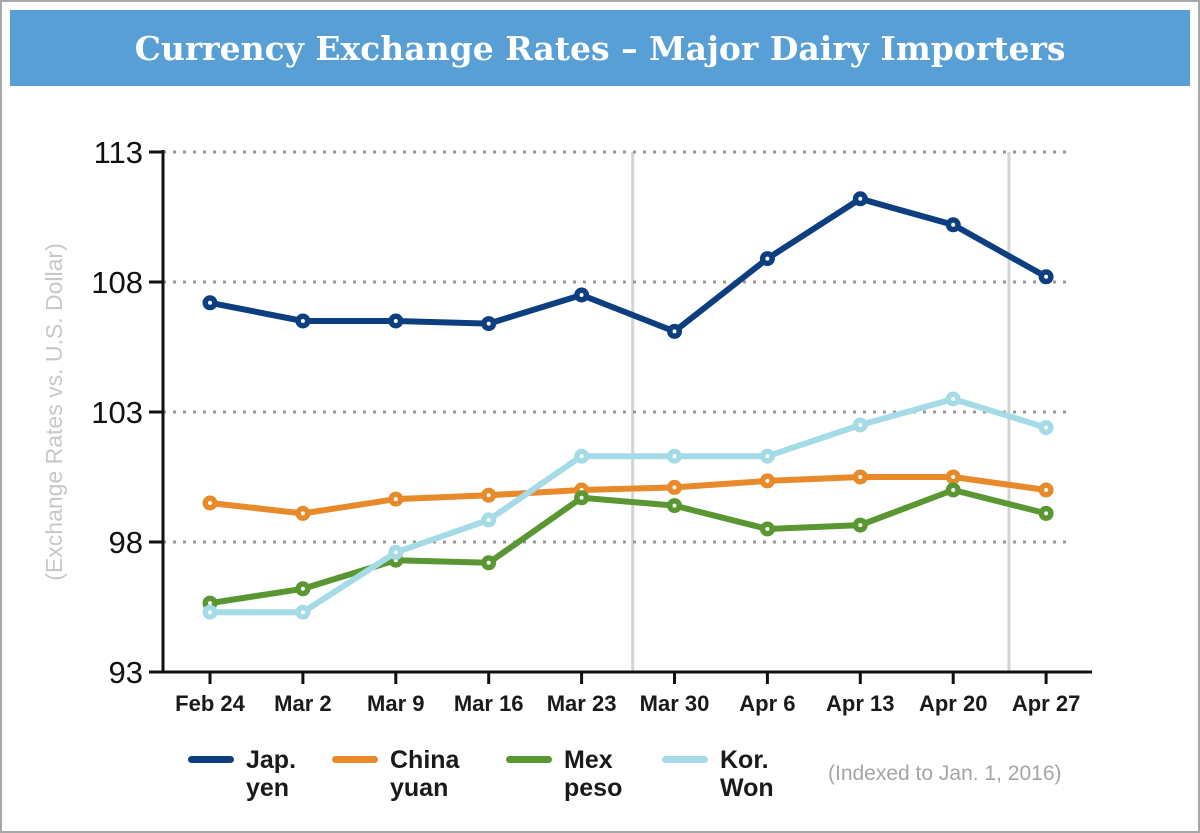  I want to click on legend-item-peso: Mex peso, so click(564, 774).